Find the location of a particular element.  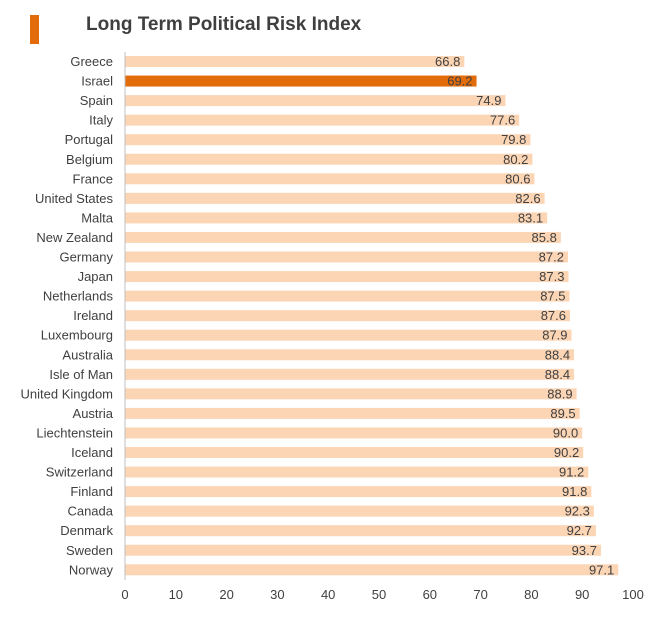

category-label-portugal: Portugal is located at coordinates (89, 139).